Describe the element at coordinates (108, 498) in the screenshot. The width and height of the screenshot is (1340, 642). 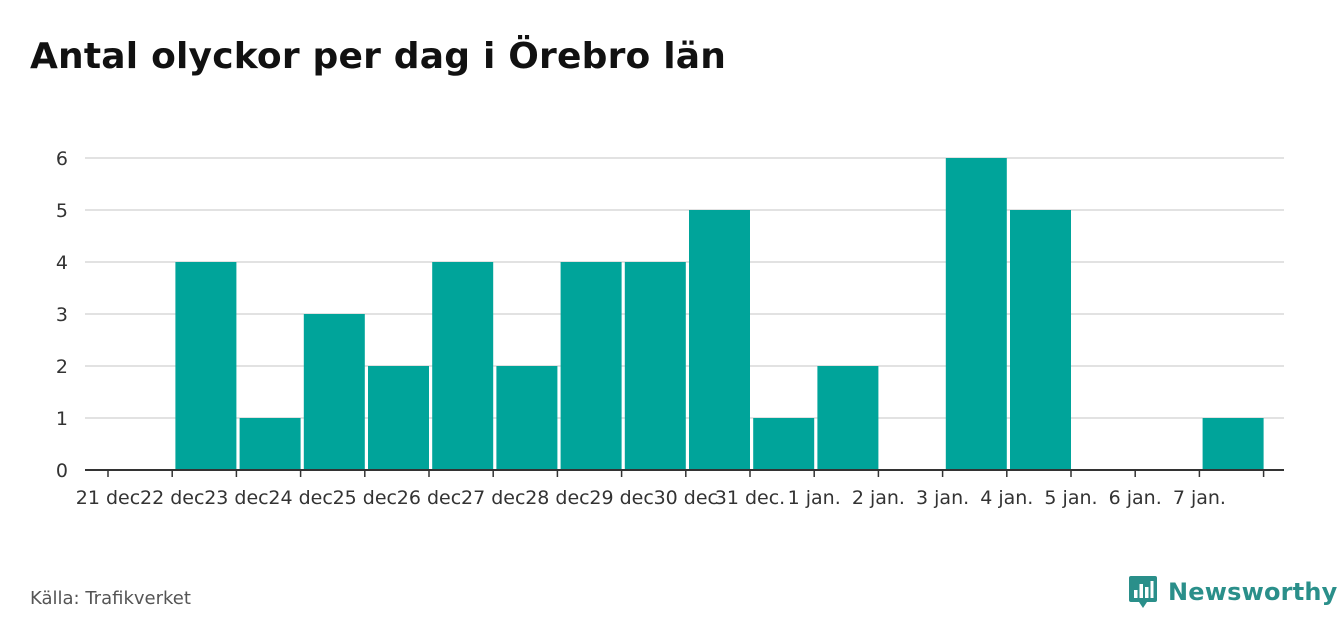
I see `x-tick-label: 21 dec` at that location.